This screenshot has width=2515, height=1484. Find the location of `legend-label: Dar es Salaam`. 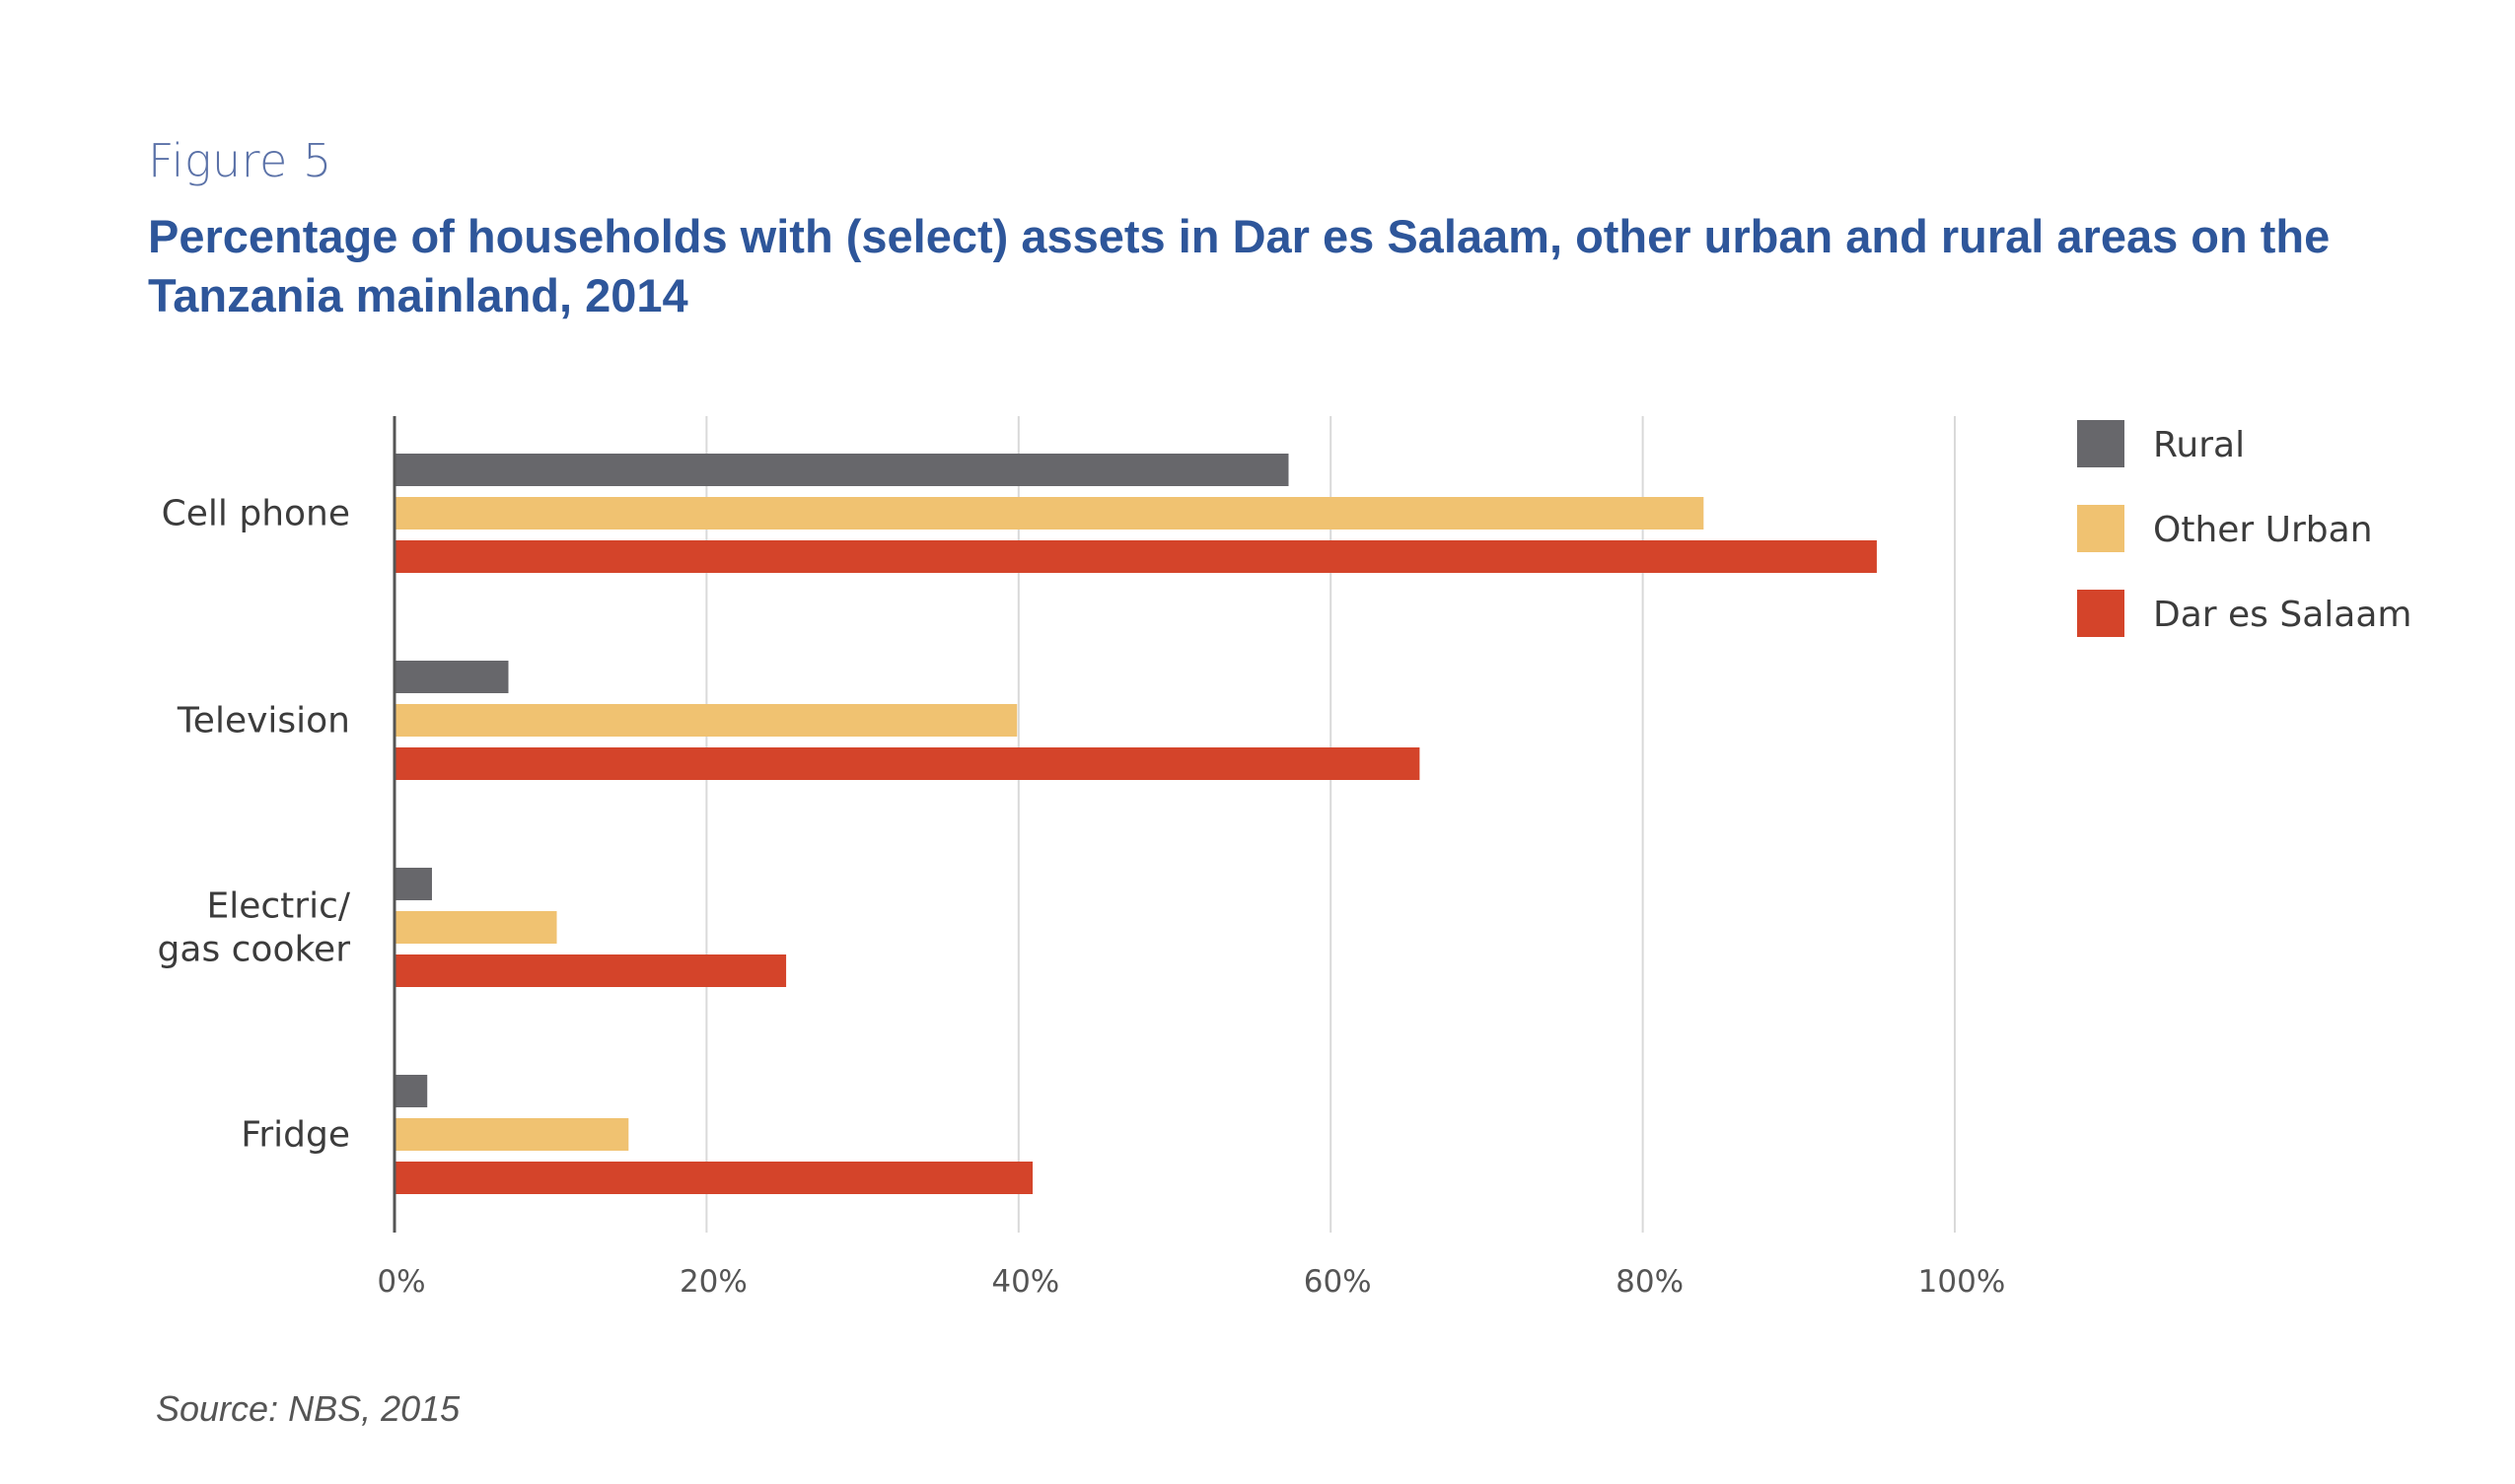

legend-label: Dar es Salaam is located at coordinates (2282, 615).